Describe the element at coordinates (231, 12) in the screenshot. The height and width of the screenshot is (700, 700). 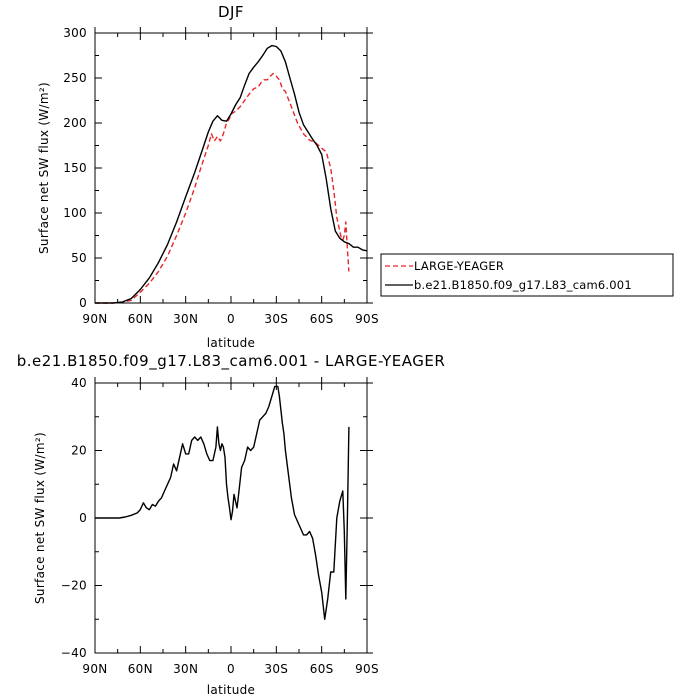
I see `top-chart-title: DJF` at that location.